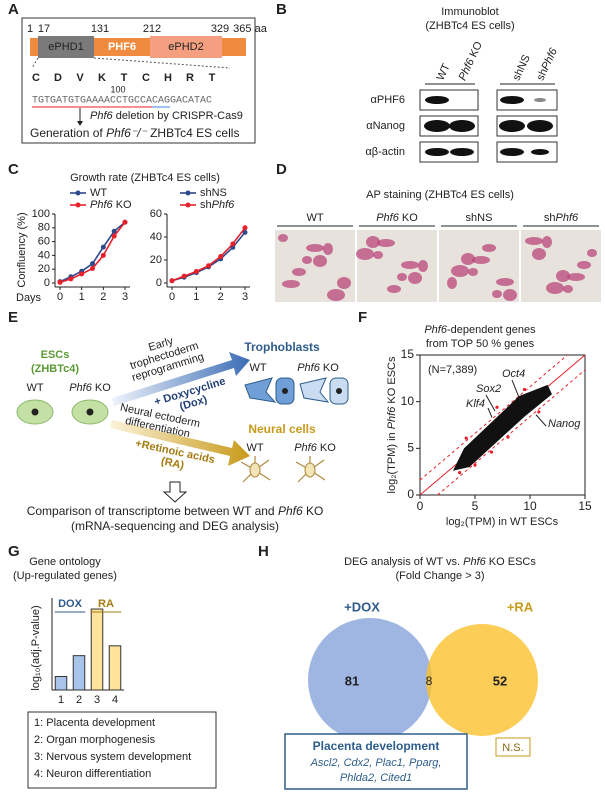 Image resolution: width=605 pixels, height=793 pixels. I want to click on panel-label: G, so click(14, 551).